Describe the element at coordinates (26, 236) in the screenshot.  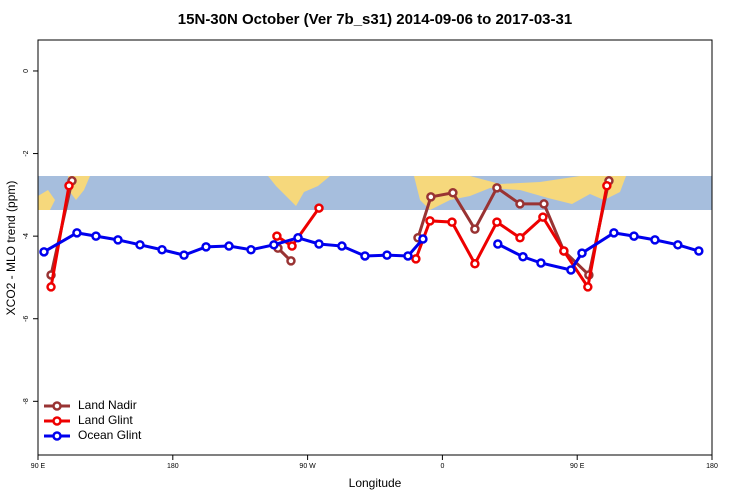
I see `y-tick-label: -4` at that location.